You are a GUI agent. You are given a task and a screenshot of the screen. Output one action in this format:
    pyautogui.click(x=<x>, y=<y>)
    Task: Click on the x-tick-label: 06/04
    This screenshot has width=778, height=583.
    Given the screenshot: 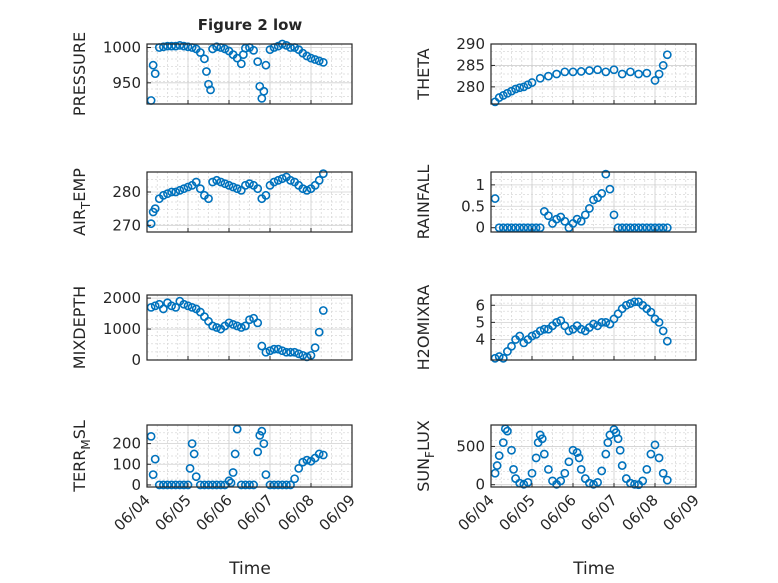 What is the action you would take?
    pyautogui.click(x=132, y=512)
    